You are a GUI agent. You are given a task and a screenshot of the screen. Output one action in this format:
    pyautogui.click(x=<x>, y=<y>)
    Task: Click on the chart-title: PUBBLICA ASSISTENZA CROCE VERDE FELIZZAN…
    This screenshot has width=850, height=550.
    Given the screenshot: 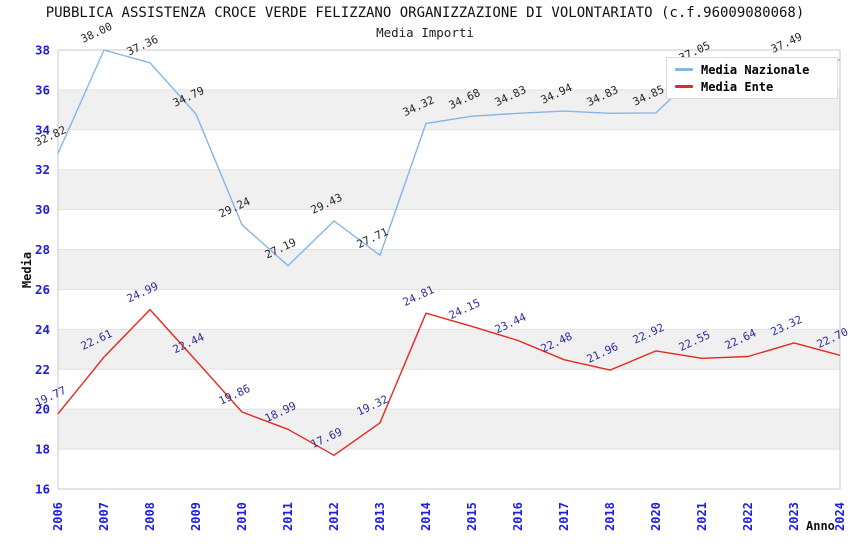 What is the action you would take?
    pyautogui.click(x=425, y=13)
    